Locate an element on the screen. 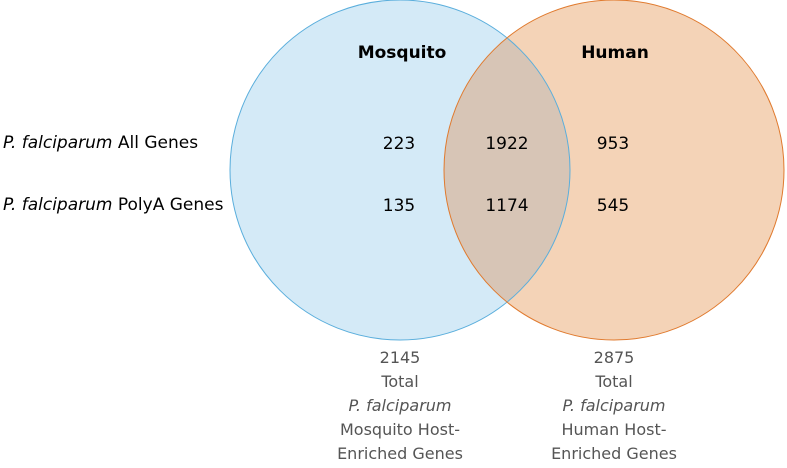  row-label-all-genes: P. falciparum All Genes is located at coordinates (100, 143).